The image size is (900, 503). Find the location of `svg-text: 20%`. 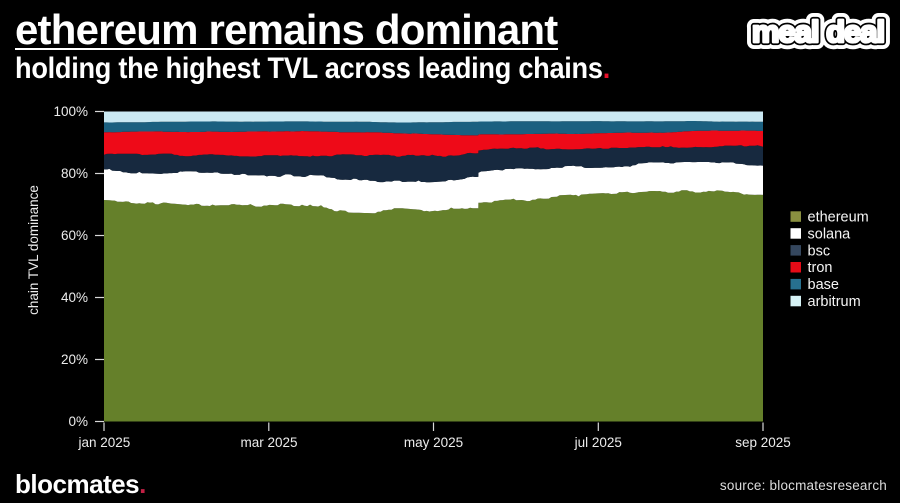

svg-text: 20% is located at coordinates (74, 359).